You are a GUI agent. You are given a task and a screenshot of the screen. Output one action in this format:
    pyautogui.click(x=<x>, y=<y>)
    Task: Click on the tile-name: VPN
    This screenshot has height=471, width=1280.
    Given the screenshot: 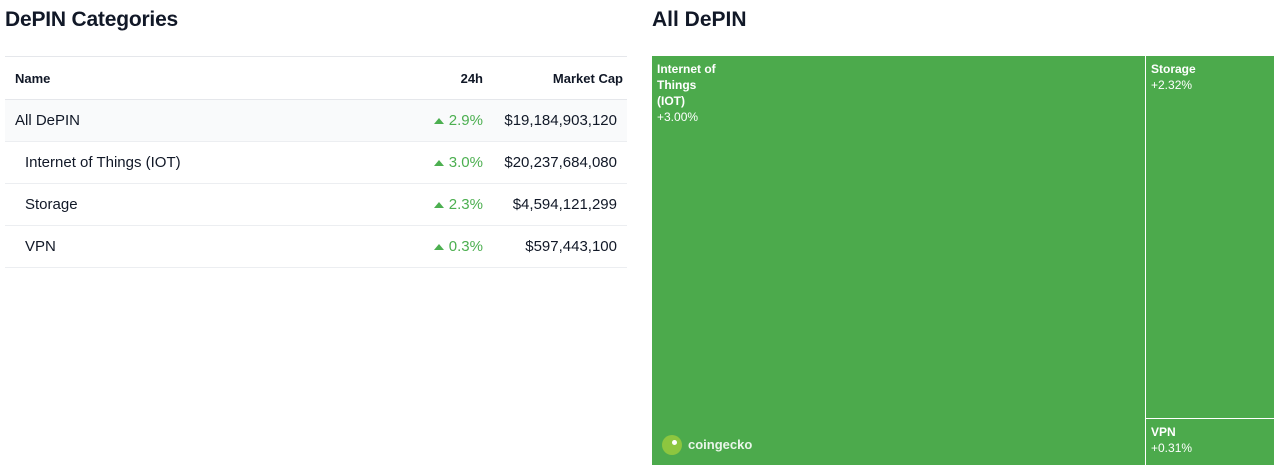 What is the action you would take?
    pyautogui.click(x=1163, y=432)
    